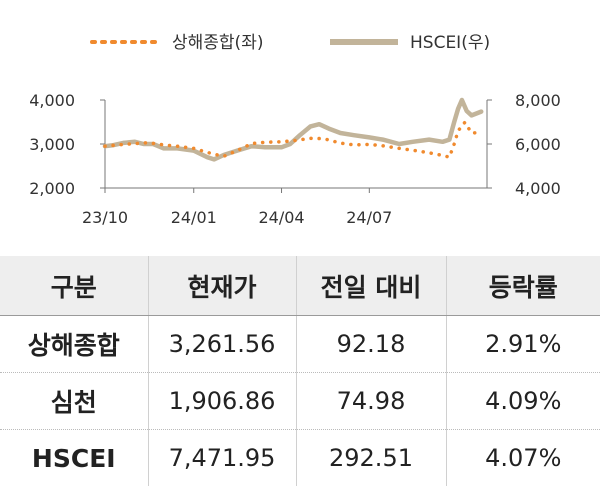 The height and width of the screenshot is (486, 600). What do you see at coordinates (538, 100) in the screenshot?
I see `right-tick-label: 8,000` at bounding box center [538, 100].